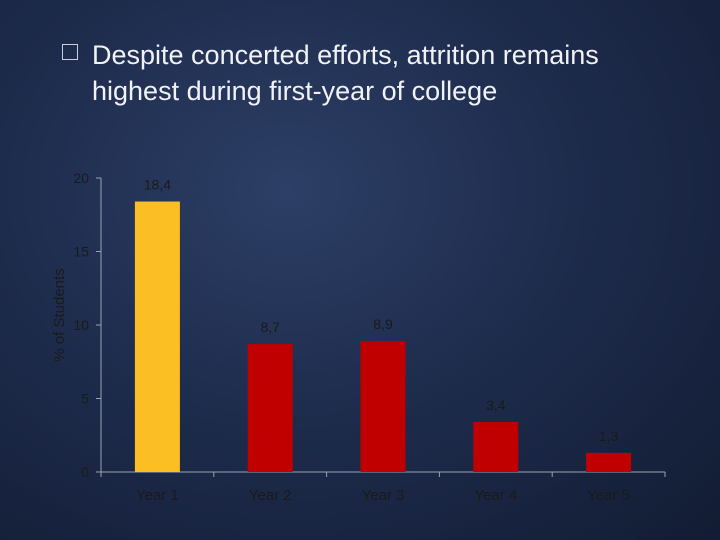 The height and width of the screenshot is (540, 720). I want to click on x-category-label: Year 4, so click(495, 495).